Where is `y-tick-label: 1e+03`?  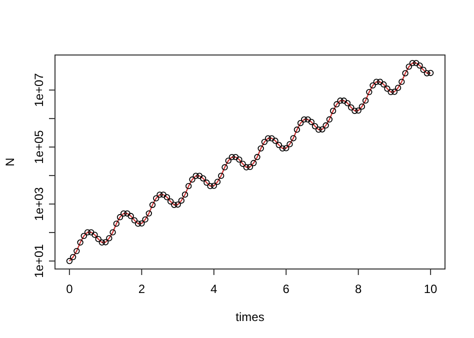
y-tick-label: 1e+03 is located at coordinates (39, 203).